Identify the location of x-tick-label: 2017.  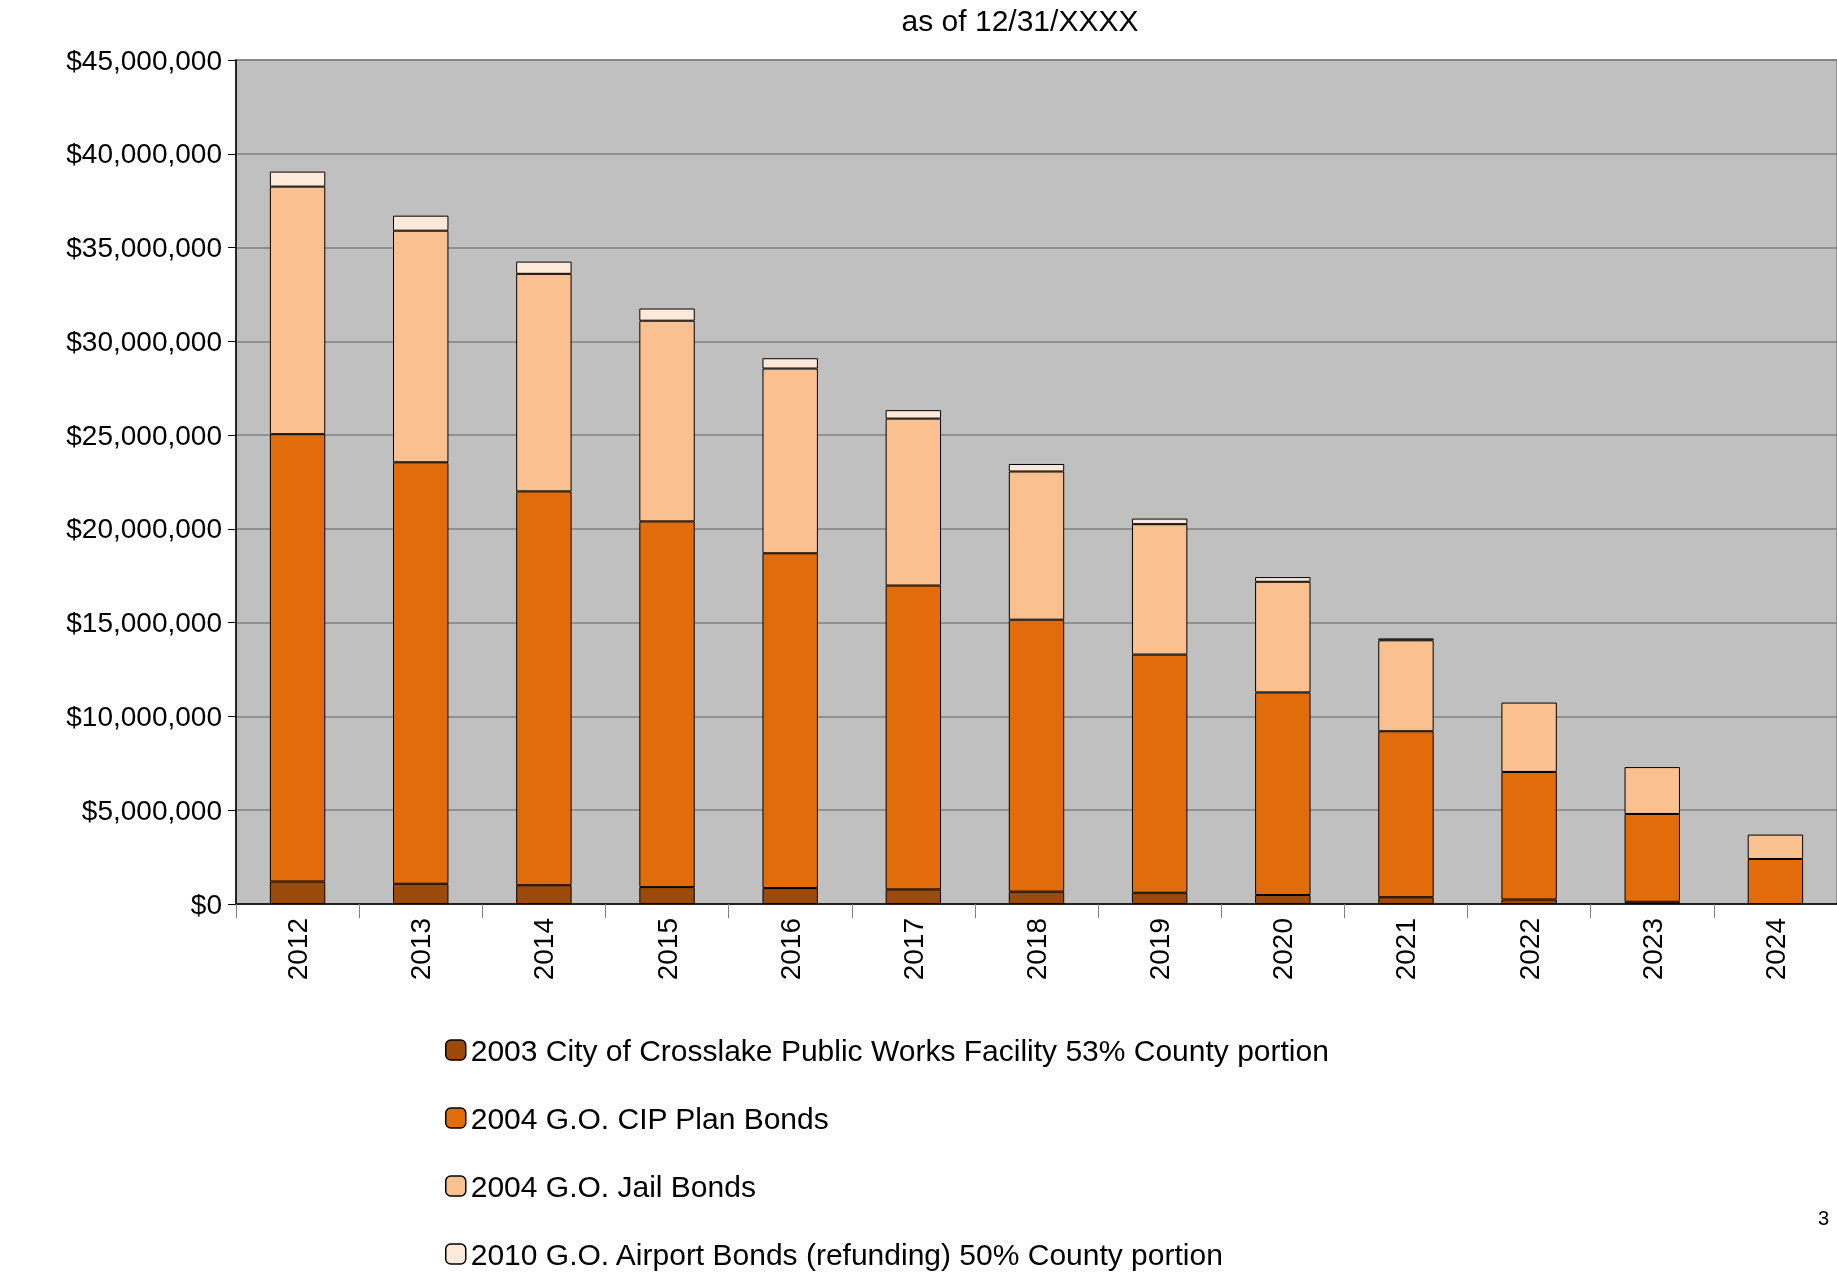
(913, 949).